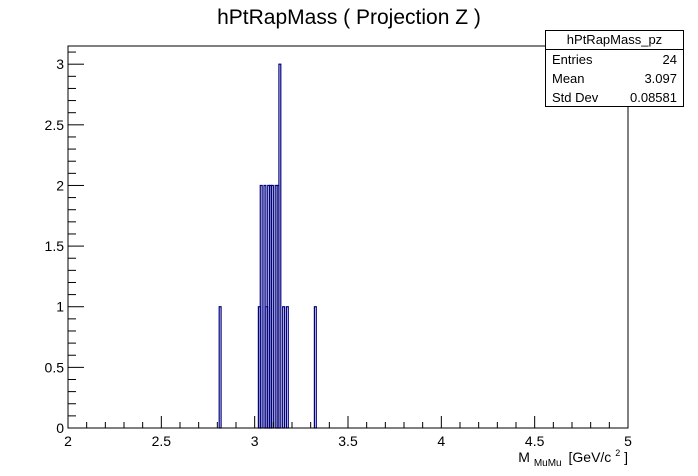 This screenshot has width=698, height=476. What do you see at coordinates (348, 432) in the screenshot?
I see `x-axis-ticks: 2 2.5 3 3.5 4 4.5 5` at bounding box center [348, 432].